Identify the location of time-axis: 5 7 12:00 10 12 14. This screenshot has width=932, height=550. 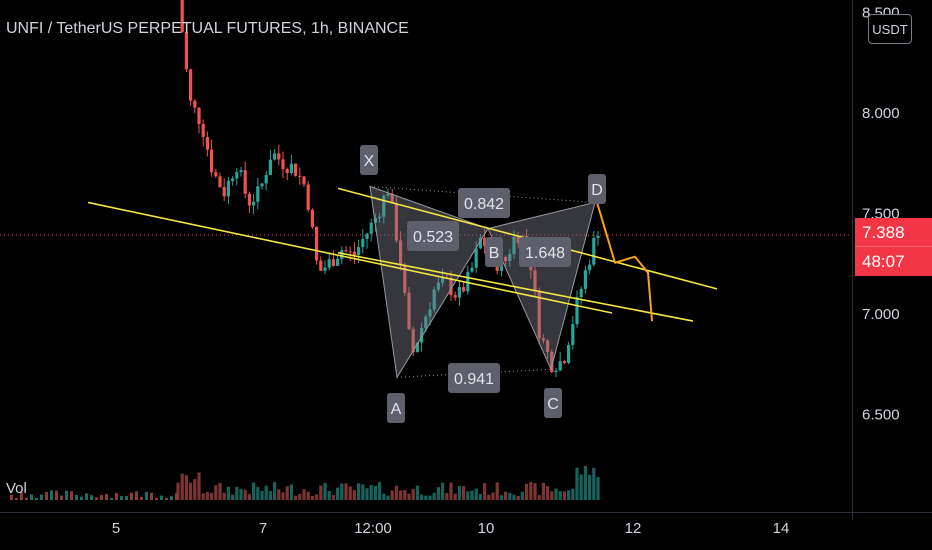
(451, 528).